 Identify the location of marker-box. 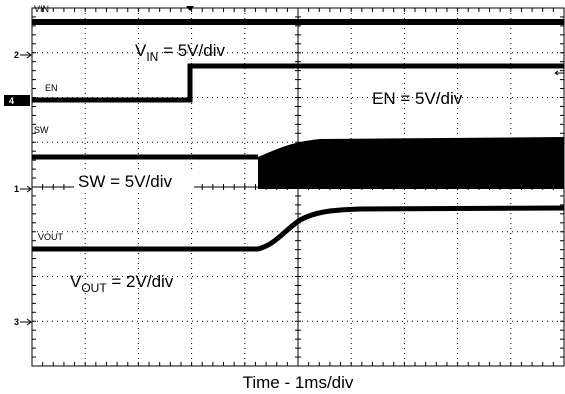
(17, 100).